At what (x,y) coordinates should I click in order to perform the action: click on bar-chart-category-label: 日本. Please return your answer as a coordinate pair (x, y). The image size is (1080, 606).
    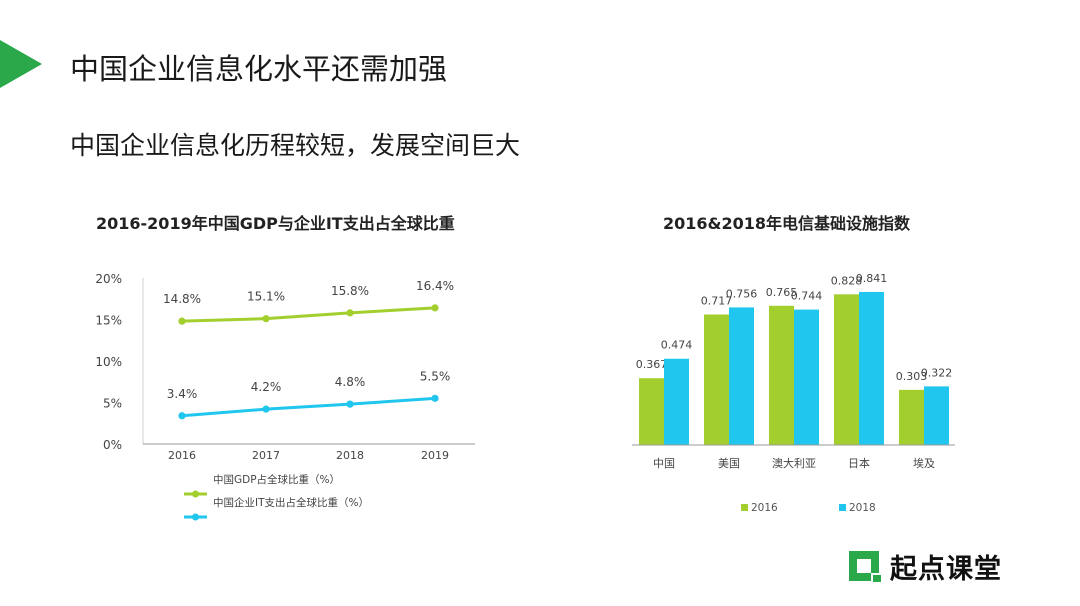
    Looking at the image, I should click on (859, 463).